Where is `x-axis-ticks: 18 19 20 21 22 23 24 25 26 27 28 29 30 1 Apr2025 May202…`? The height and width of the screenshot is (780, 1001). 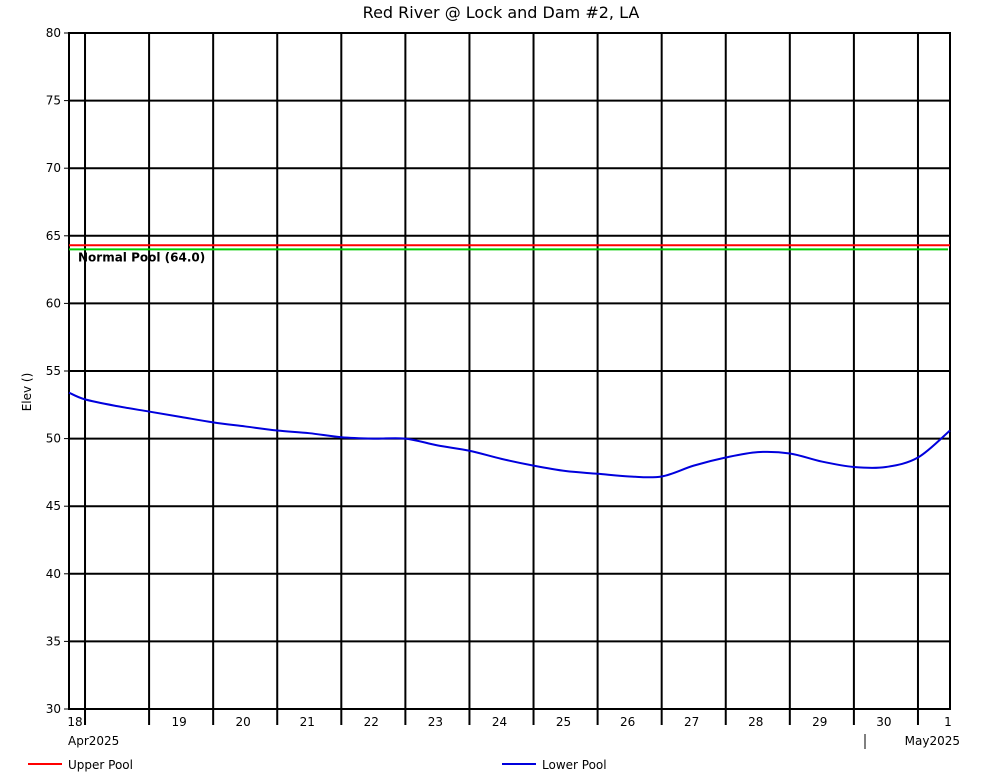
x-axis-ticks: 18 19 20 21 22 23 24 25 26 27 28 29 30 1 Apr2025 May202… is located at coordinates (513, 732).